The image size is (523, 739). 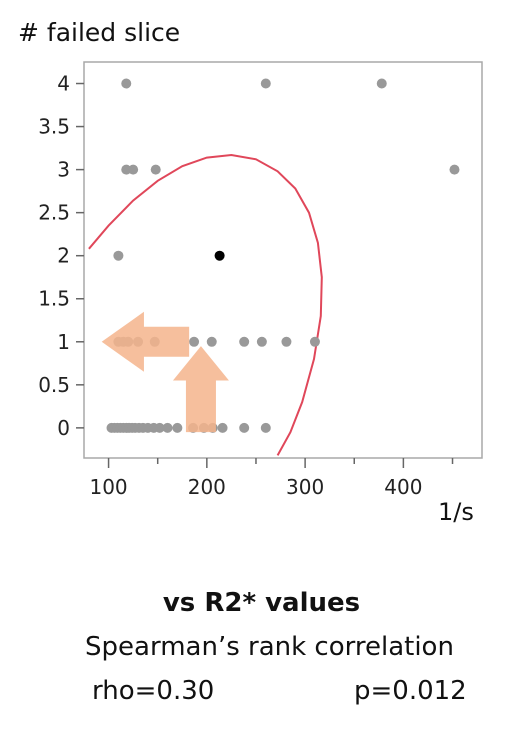 What do you see at coordinates (403, 487) in the screenshot?
I see `x-tick-label: 400` at bounding box center [403, 487].